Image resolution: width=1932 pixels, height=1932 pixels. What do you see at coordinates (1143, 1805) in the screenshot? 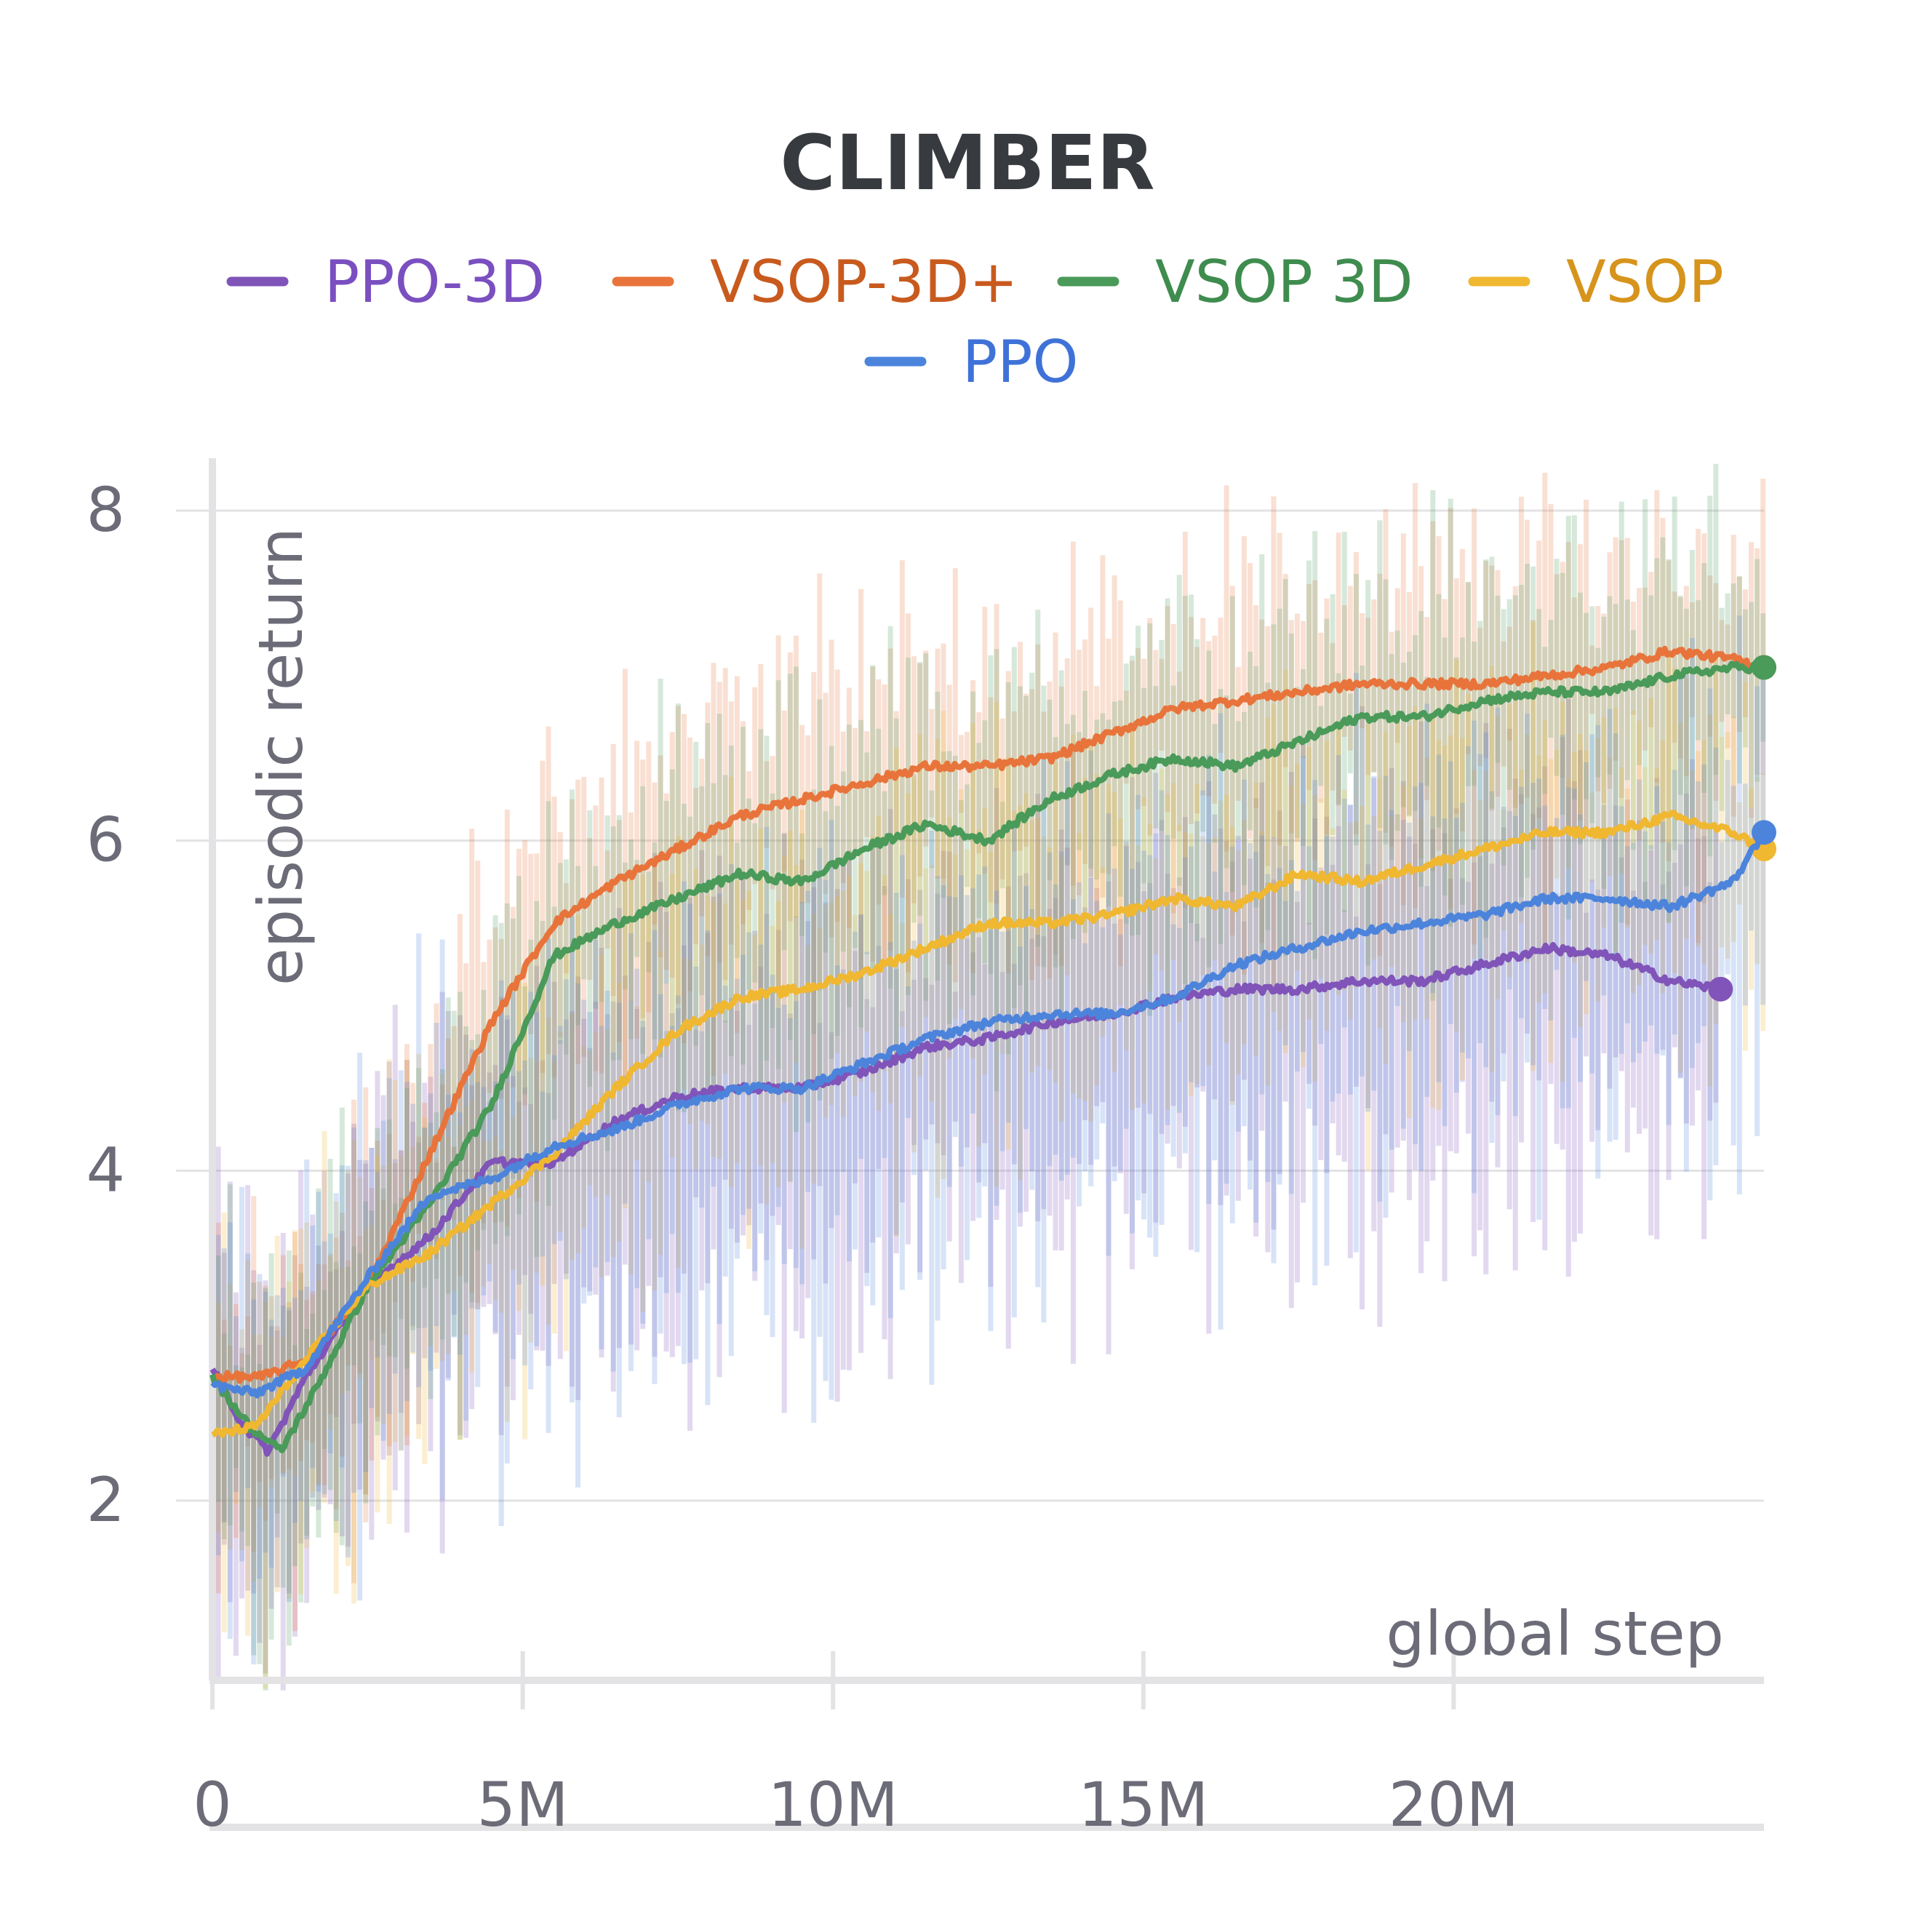
I see `x-tick-label: 15M` at bounding box center [1143, 1805].